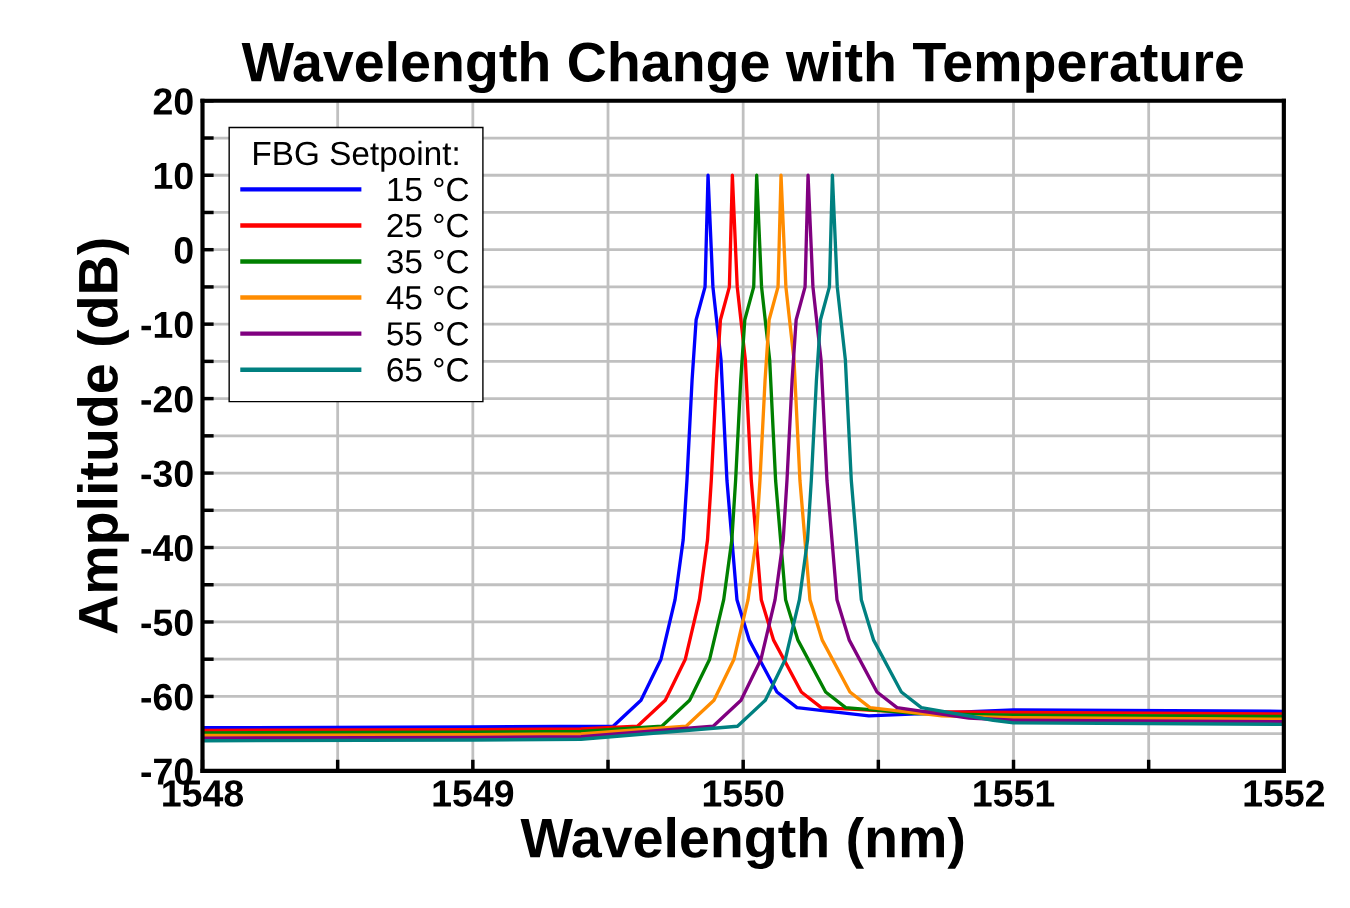 The image size is (1350, 908). I want to click on y-tick-label: 10, so click(173, 176).